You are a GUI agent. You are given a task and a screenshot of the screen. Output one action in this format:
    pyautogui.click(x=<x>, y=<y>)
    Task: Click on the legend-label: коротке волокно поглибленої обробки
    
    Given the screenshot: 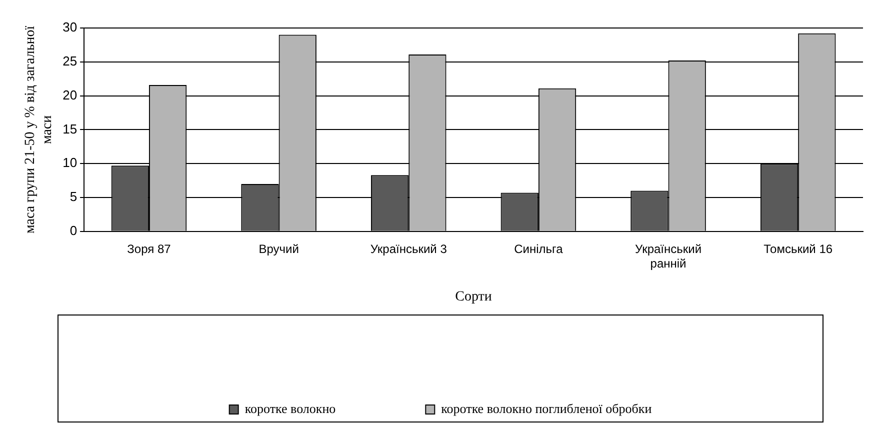 What is the action you would take?
    pyautogui.click(x=546, y=408)
    